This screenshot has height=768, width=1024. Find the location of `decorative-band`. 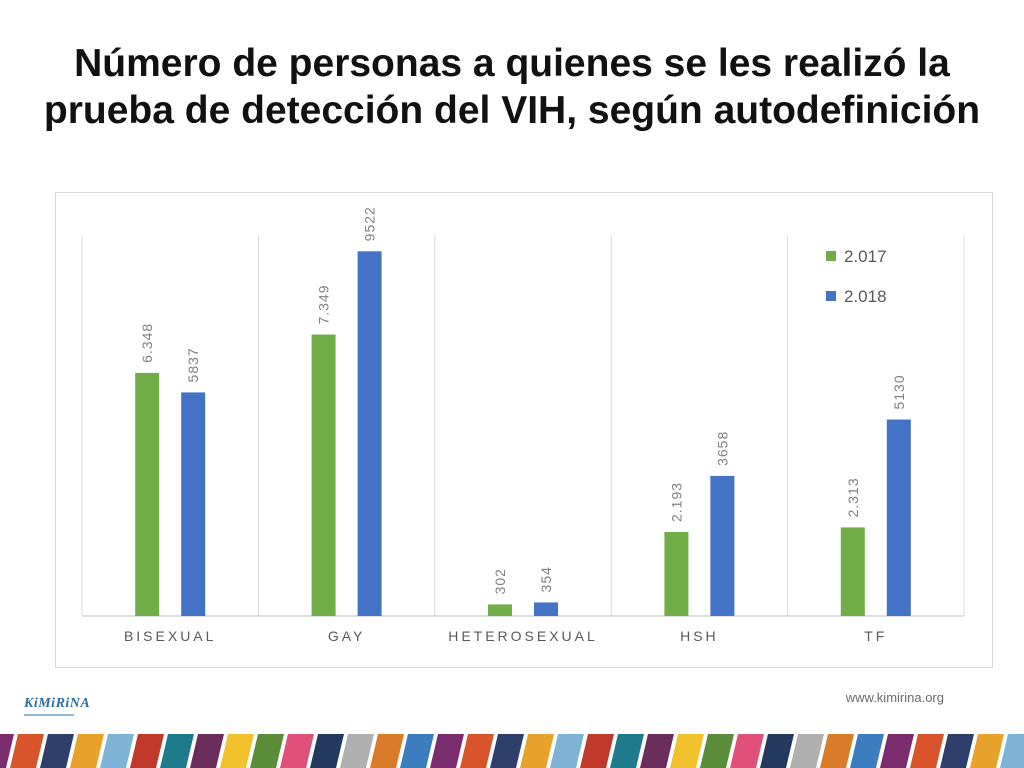

decorative-band is located at coordinates (512, 751).